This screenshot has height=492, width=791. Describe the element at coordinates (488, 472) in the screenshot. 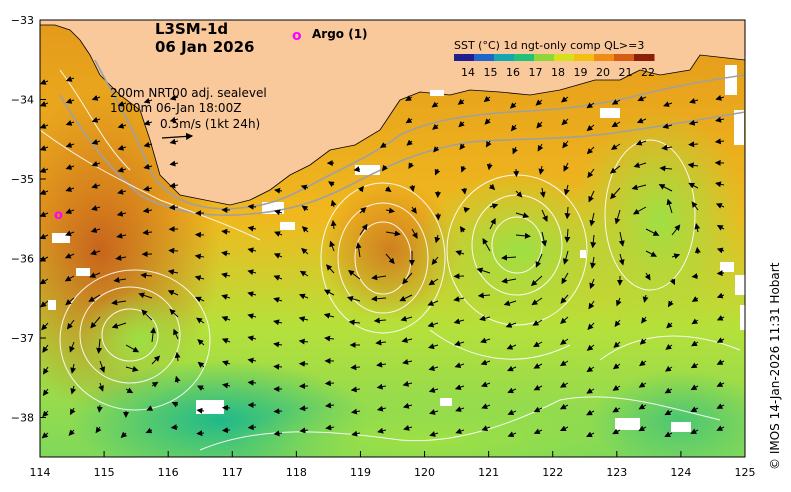

I see `x-tick-label: 121` at that location.